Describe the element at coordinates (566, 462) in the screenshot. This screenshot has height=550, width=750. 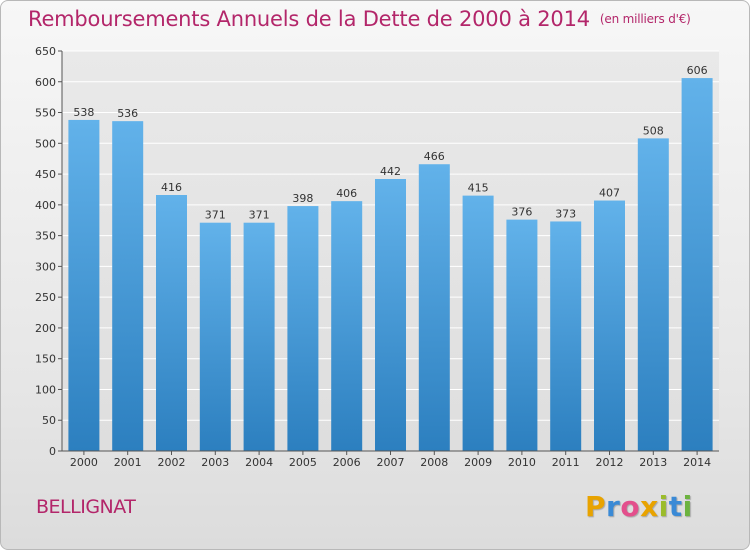
I see `x-tick-label: 2011` at that location.